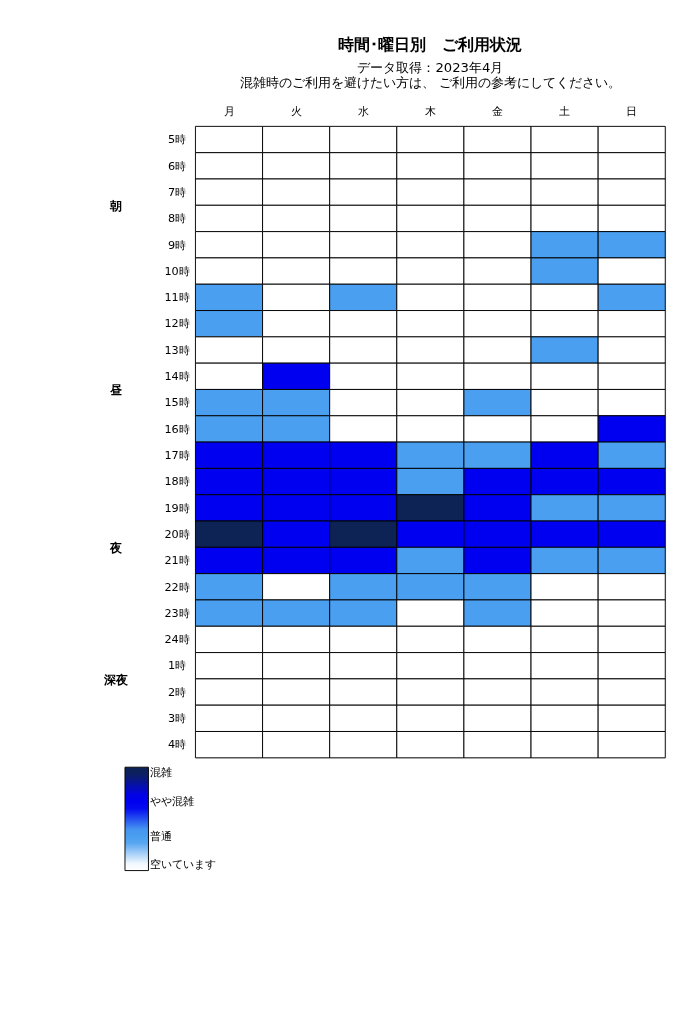 This screenshot has width=685, height=1024. Describe the element at coordinates (177, 508) in the screenshot. I see `y-tick-label: 19時` at that location.